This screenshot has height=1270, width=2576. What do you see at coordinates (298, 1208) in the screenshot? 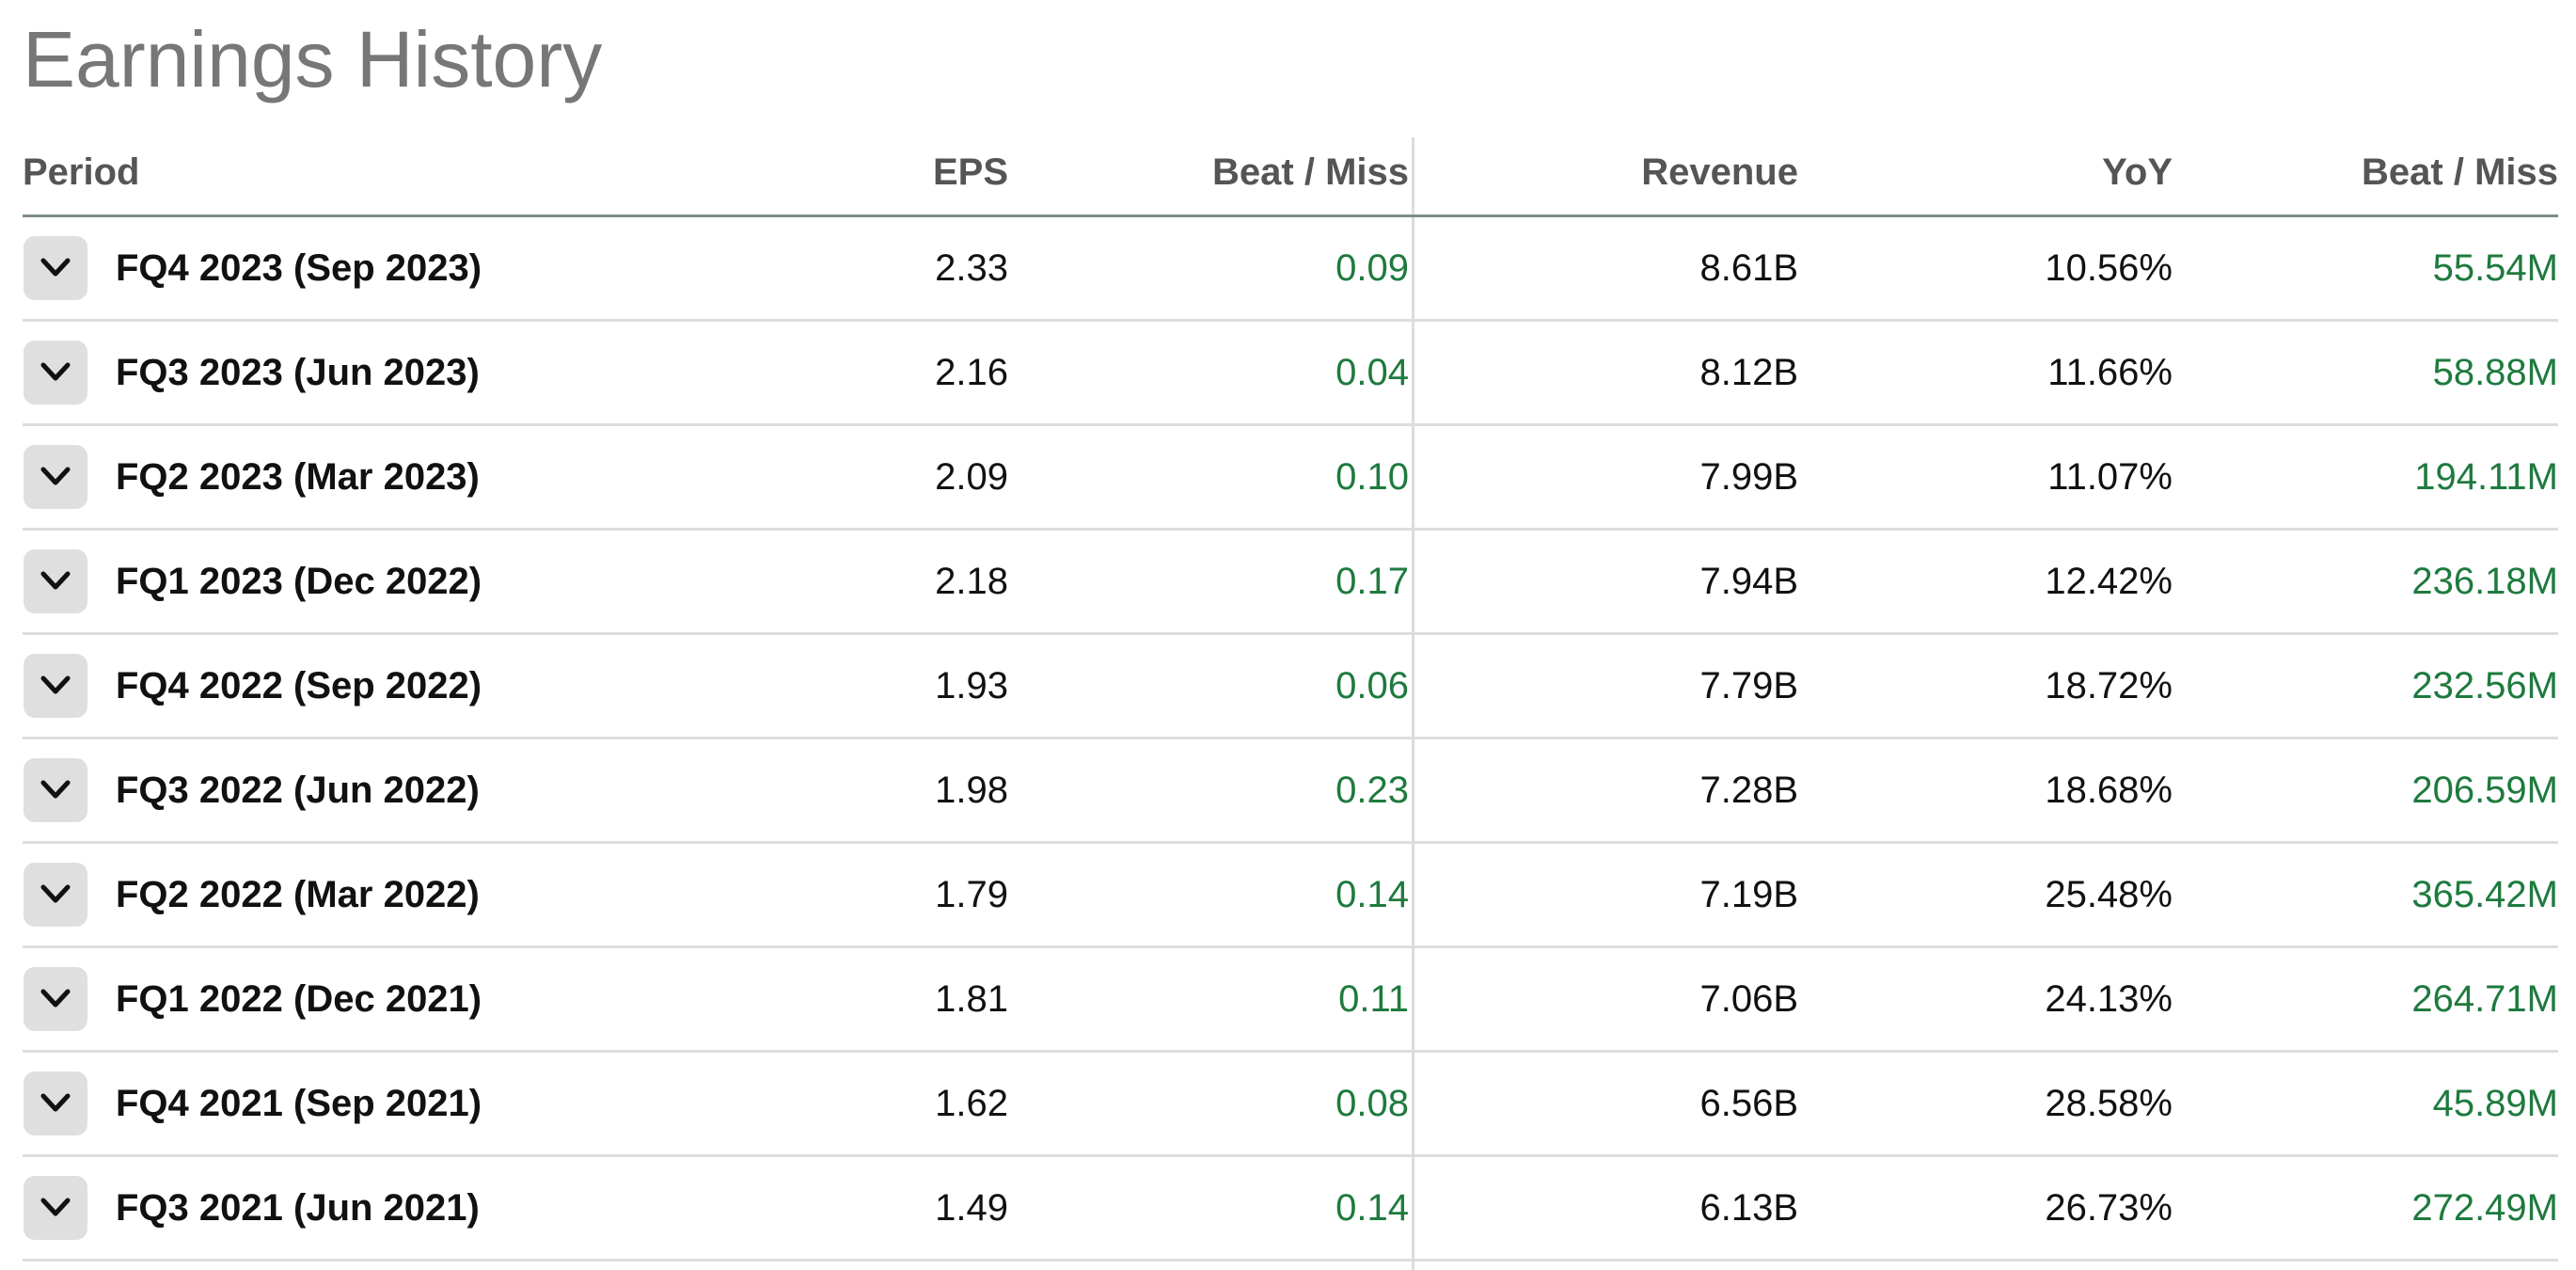
I see `period-label: FQ3 2021 (Jun 2021)` at bounding box center [298, 1208].